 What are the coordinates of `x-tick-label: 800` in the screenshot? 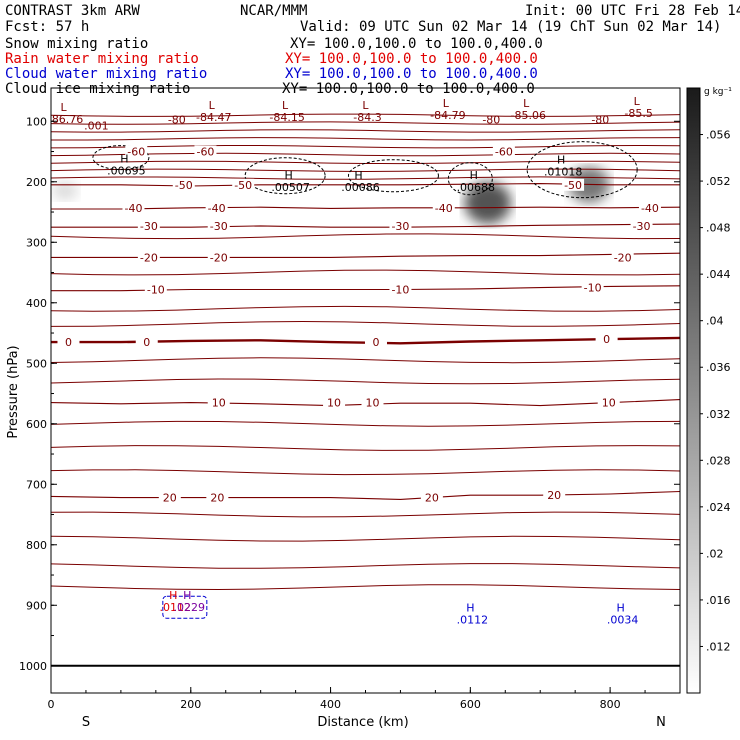 It's located at (610, 704).